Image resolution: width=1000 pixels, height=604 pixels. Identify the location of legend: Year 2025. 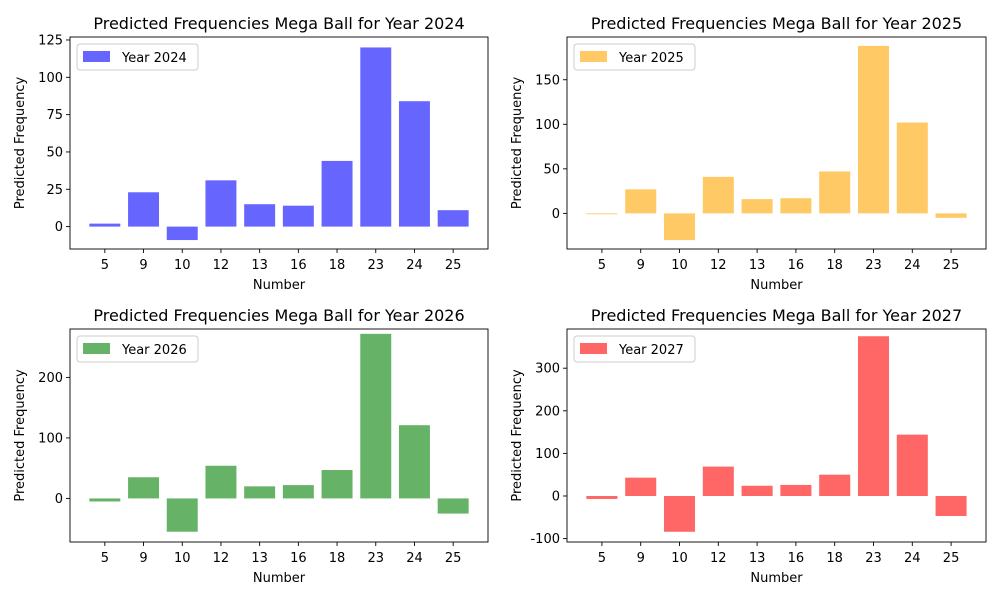
(634, 57).